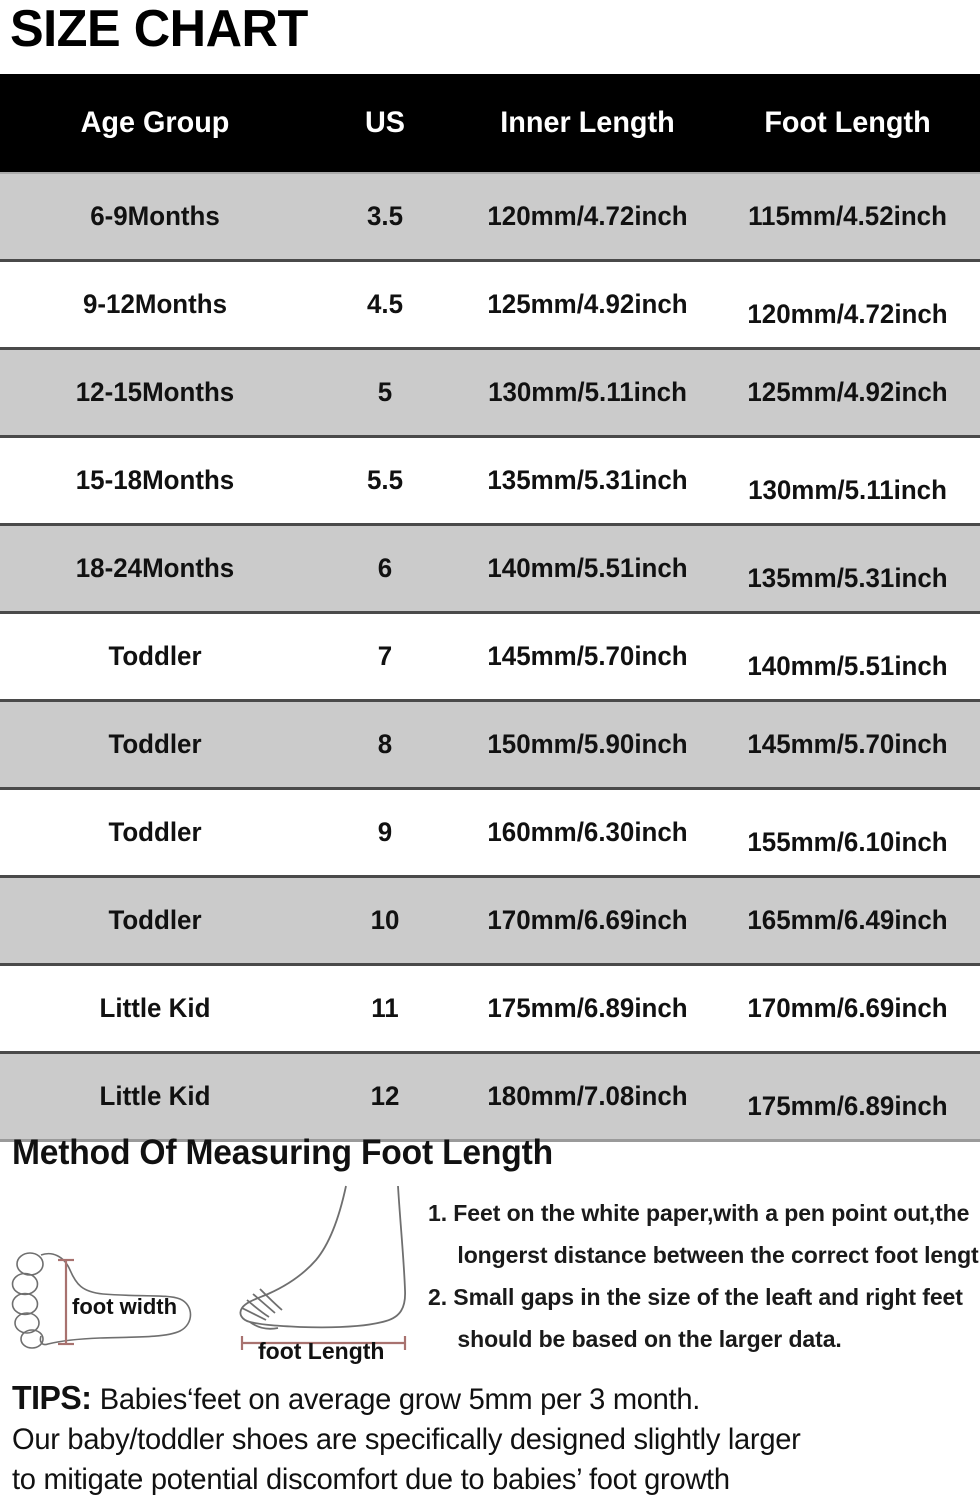 The height and width of the screenshot is (1500, 980). I want to click on cell-inner-length: 125mm/4.92inch, so click(587, 304).